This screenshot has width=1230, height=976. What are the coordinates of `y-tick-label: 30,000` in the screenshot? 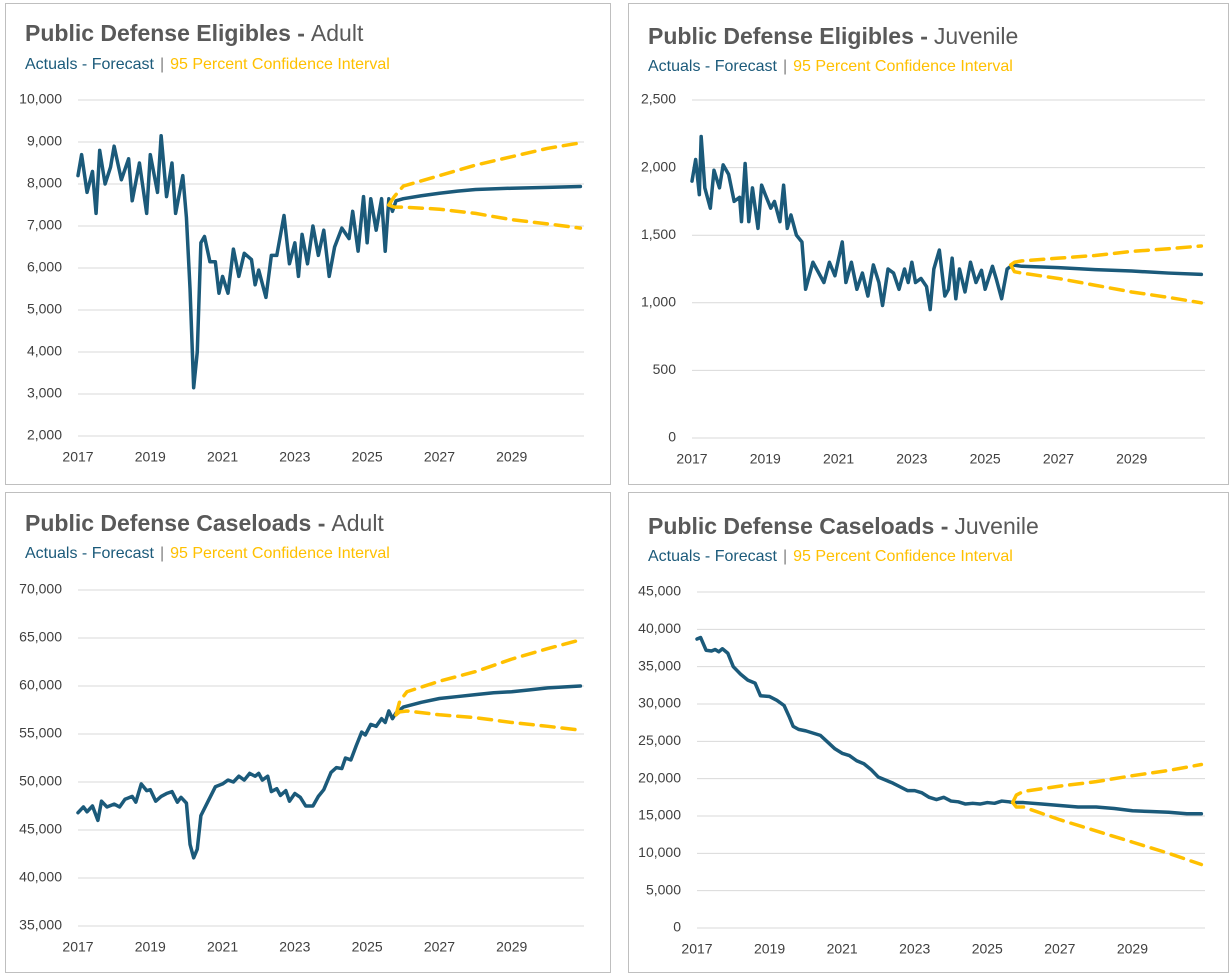 It's located at (659, 703).